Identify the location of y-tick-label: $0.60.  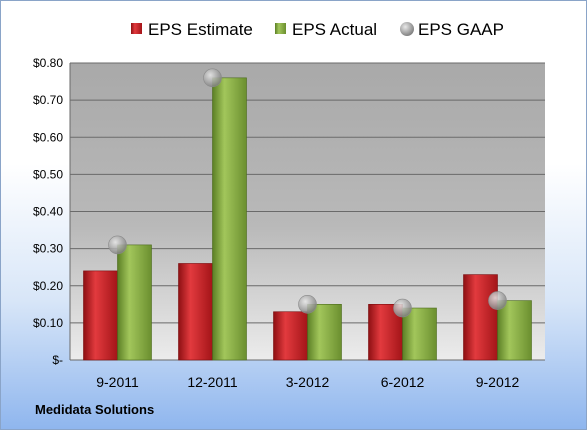
(48, 137).